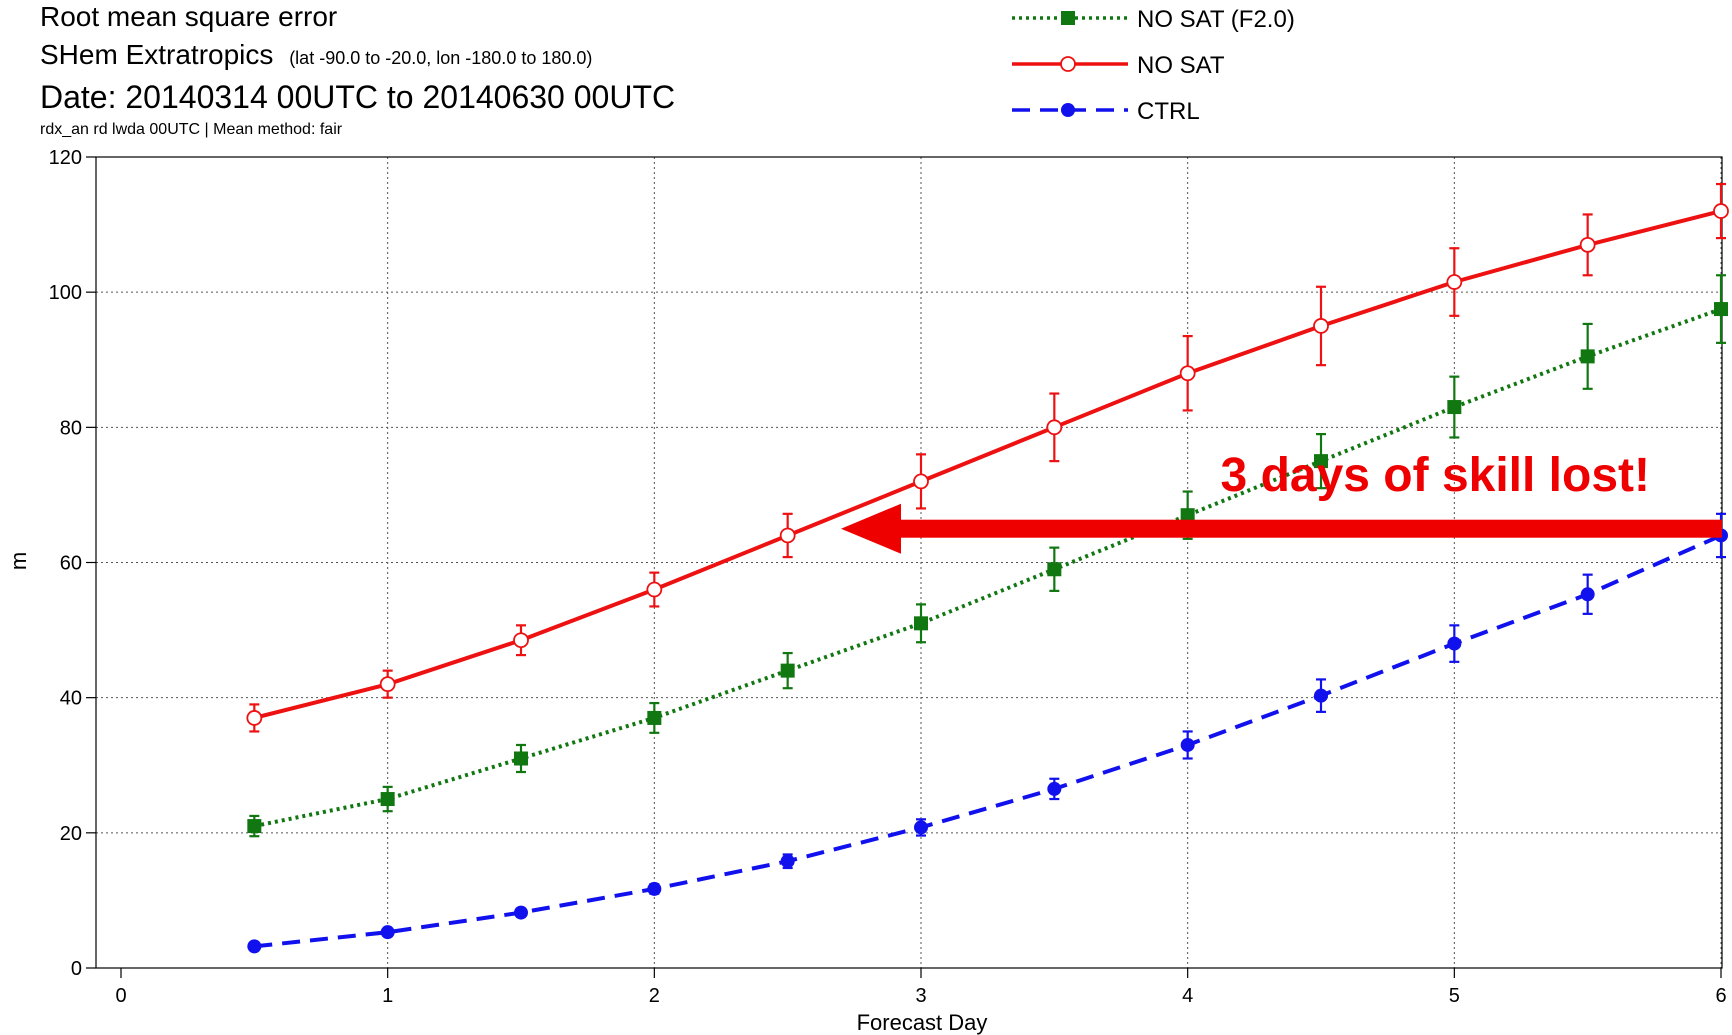 This screenshot has width=1732, height=1035. What do you see at coordinates (76, 969) in the screenshot?
I see `y-tick-label: 0` at bounding box center [76, 969].